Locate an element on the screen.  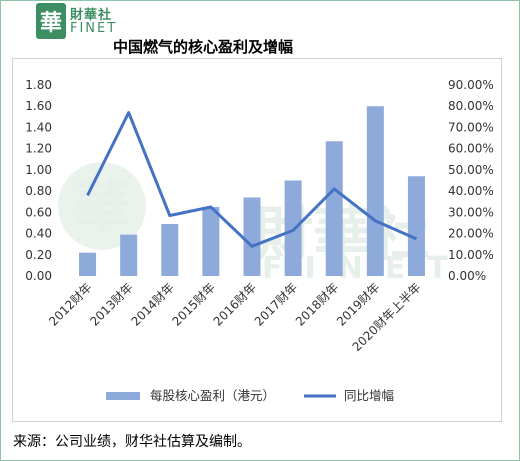
x-axis-tick-label: 2013财年 is located at coordinates (111, 304).